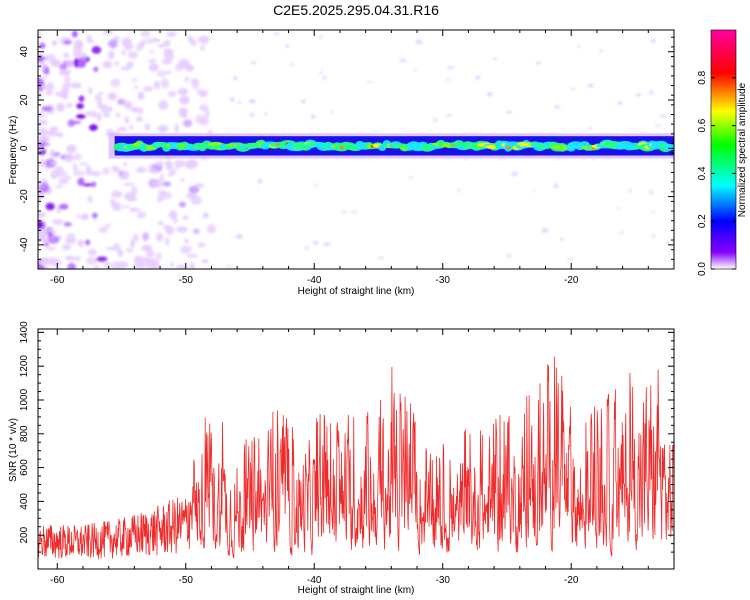 This screenshot has width=750, height=600. I want to click on colorbar-tick-label: 0.0, so click(702, 269).